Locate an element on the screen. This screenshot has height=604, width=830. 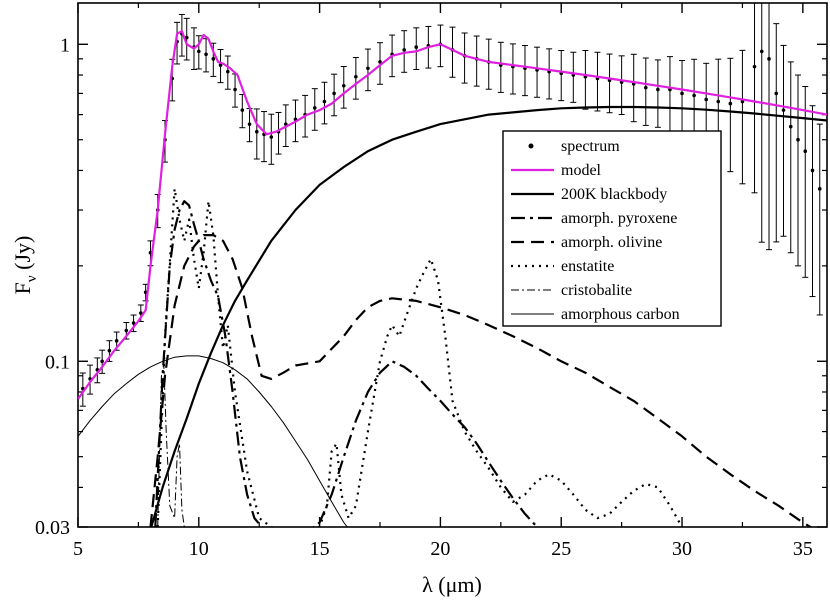
x-tick-label: 5 is located at coordinates (78, 549).